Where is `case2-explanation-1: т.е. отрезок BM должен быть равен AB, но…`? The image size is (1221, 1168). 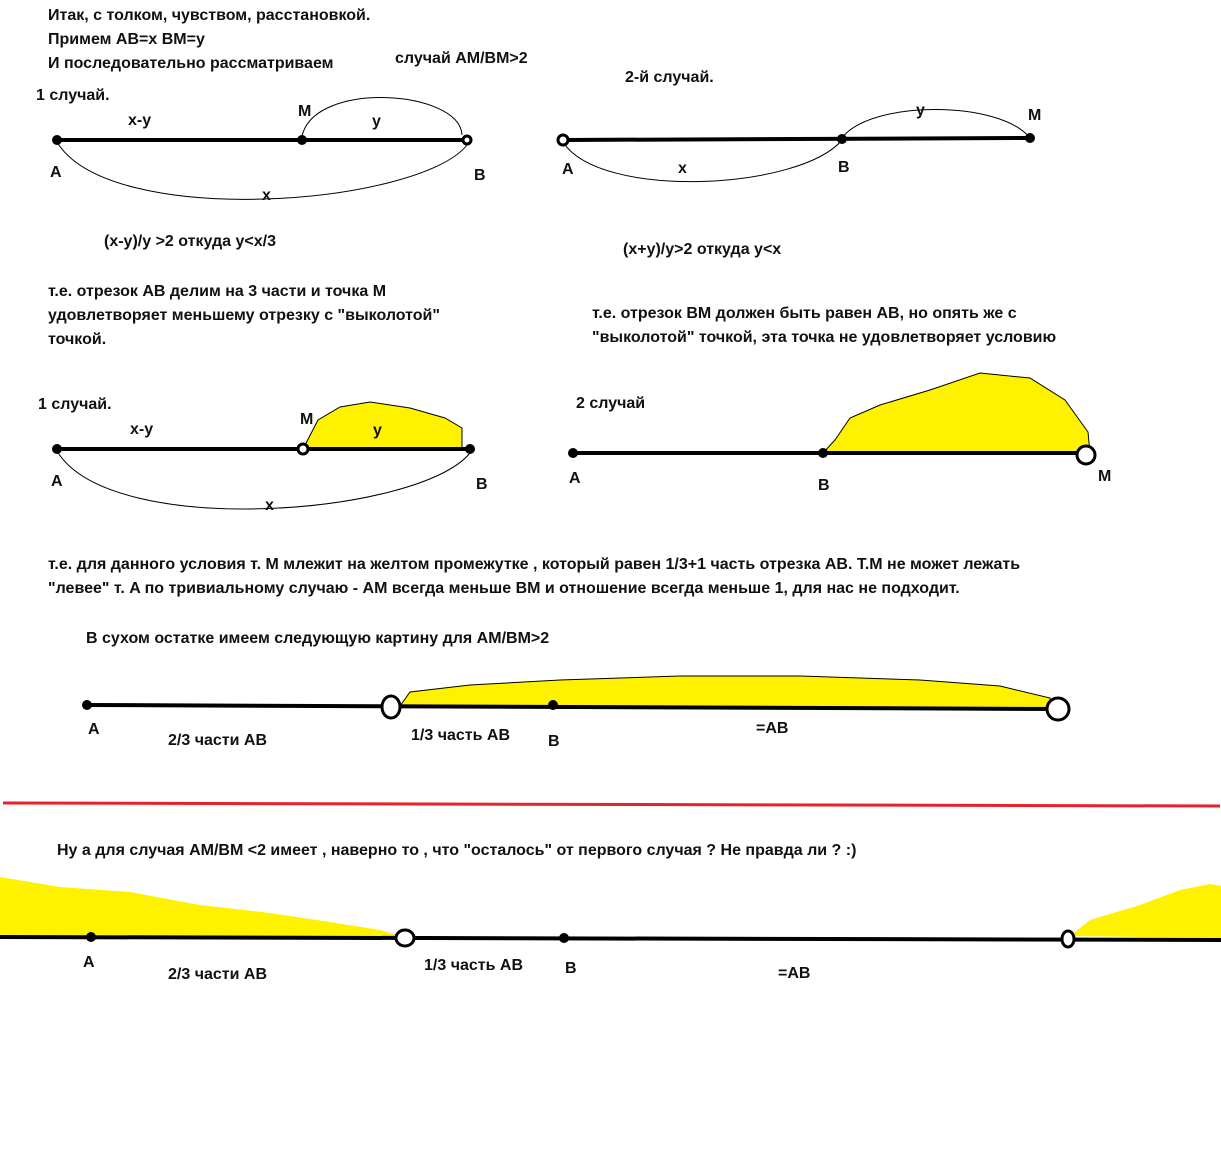
case2-explanation-1: т.е. отрезок BM должен быть равен AB, но… is located at coordinates (804, 313).